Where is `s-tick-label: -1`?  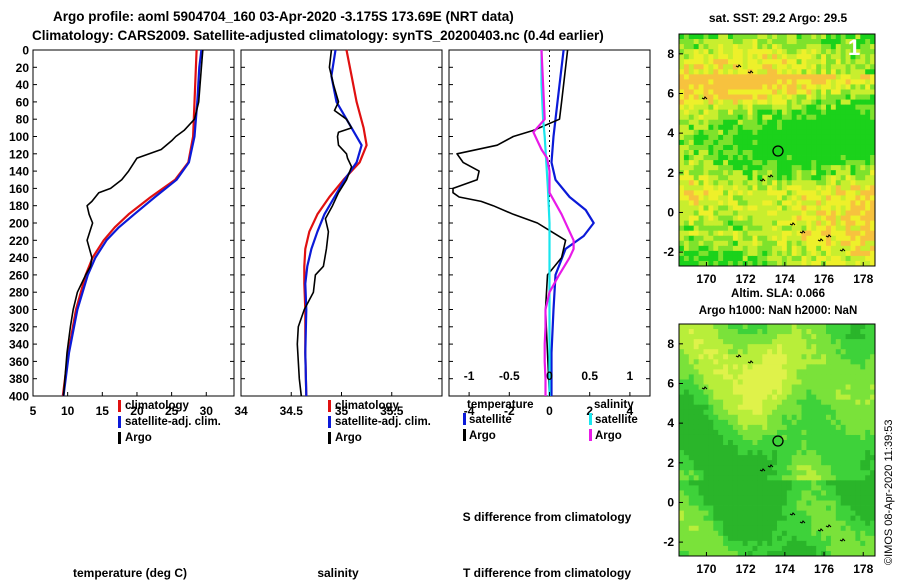
s-tick-label: -1 is located at coordinates (469, 376).